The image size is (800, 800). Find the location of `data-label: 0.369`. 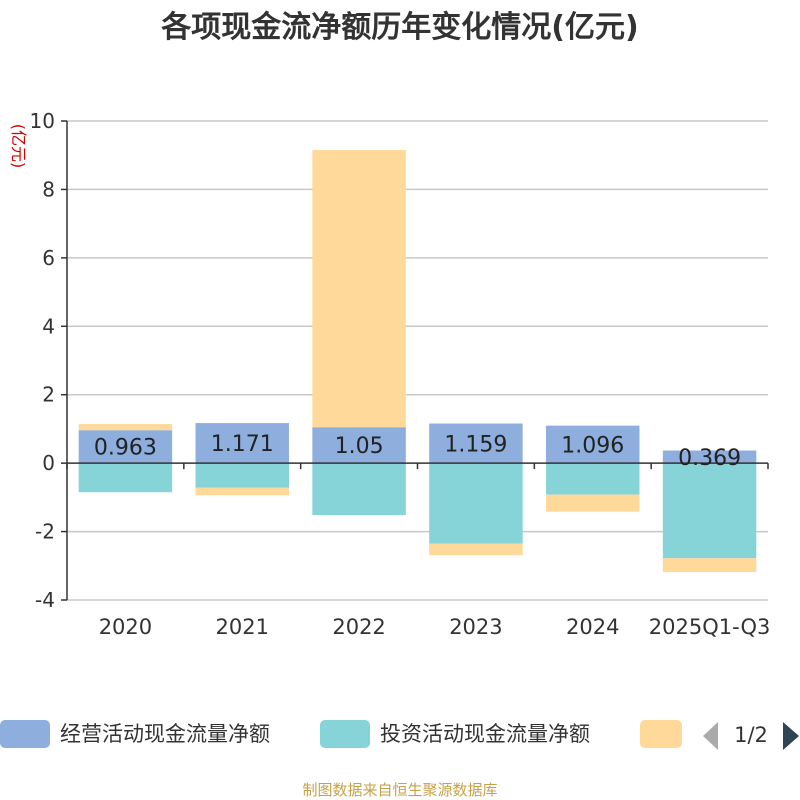

data-label: 0.369 is located at coordinates (709, 458).